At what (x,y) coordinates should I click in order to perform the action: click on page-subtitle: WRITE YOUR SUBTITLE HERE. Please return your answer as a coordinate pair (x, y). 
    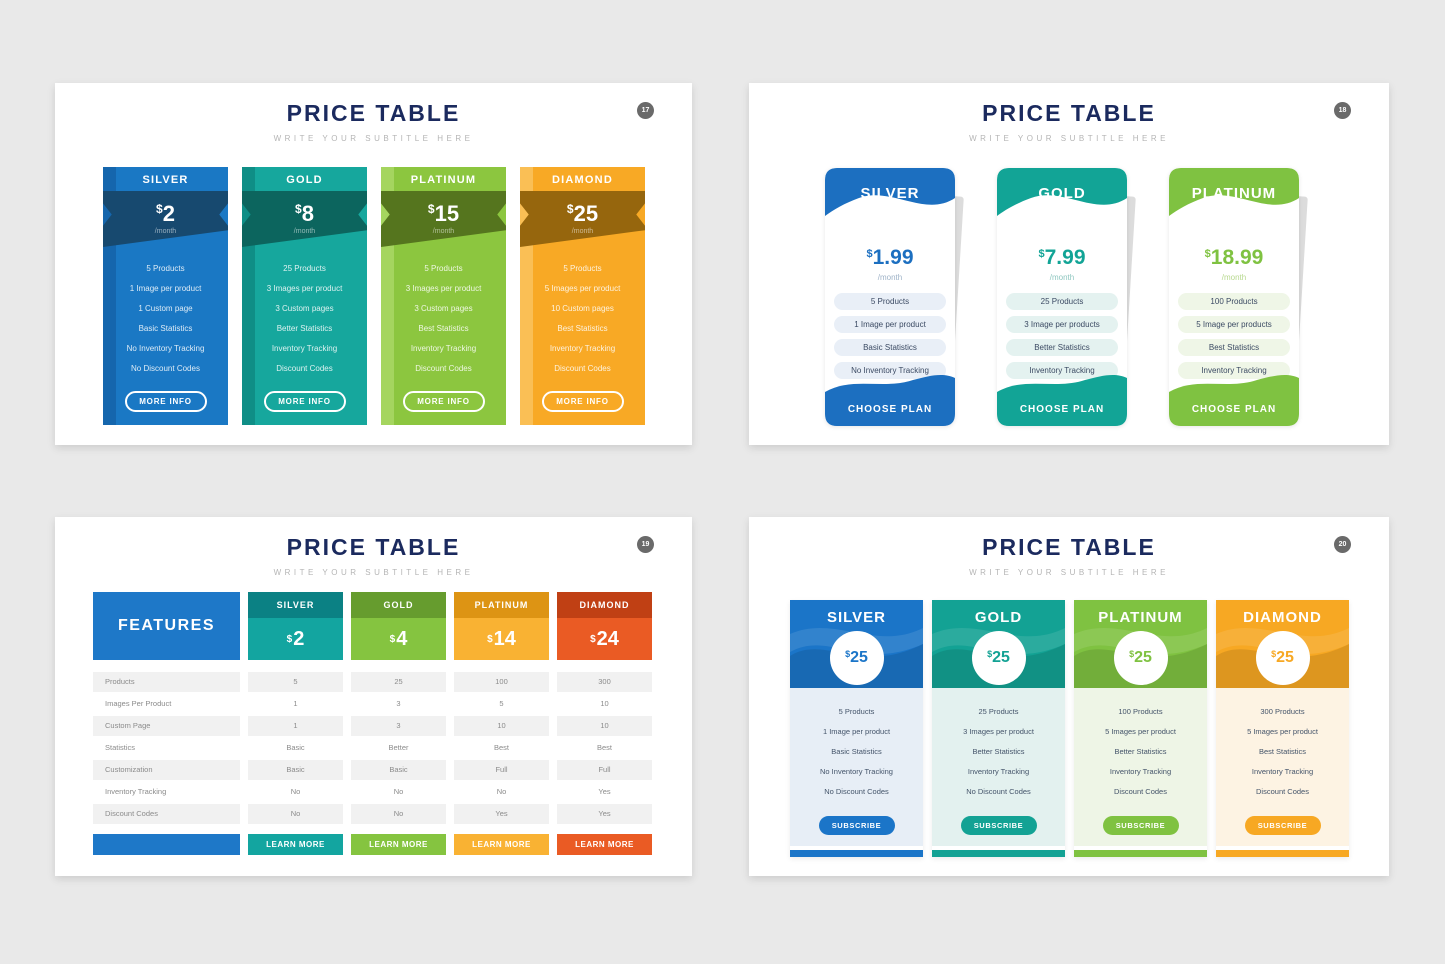
    Looking at the image, I should click on (1069, 138).